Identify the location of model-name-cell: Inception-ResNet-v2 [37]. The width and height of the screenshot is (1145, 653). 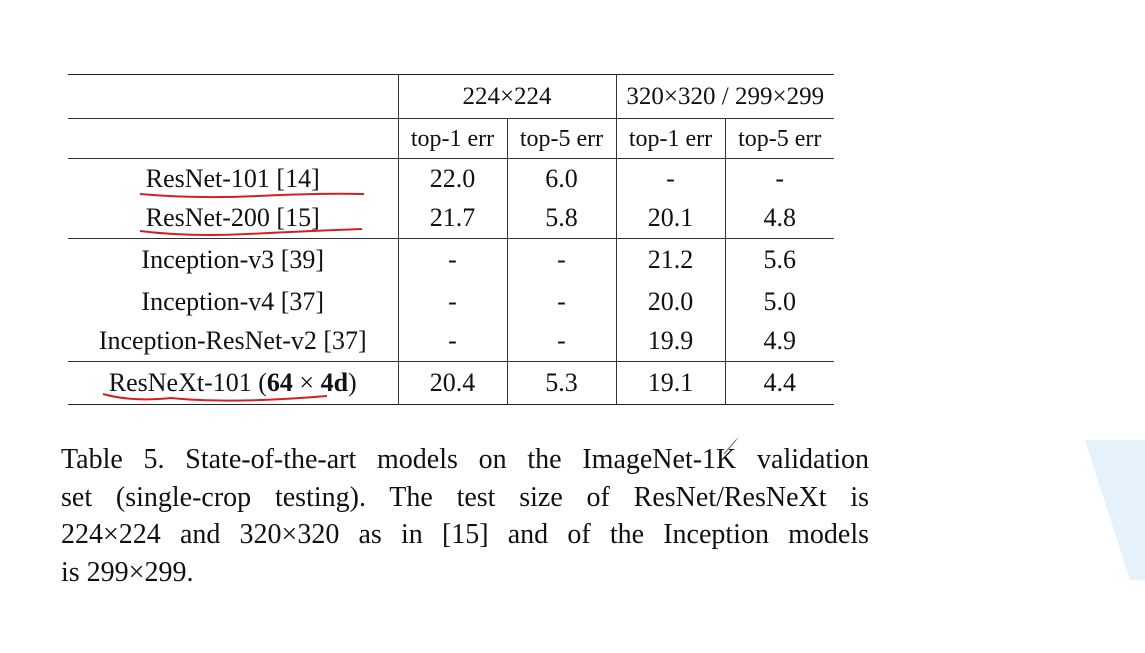
(232, 341).